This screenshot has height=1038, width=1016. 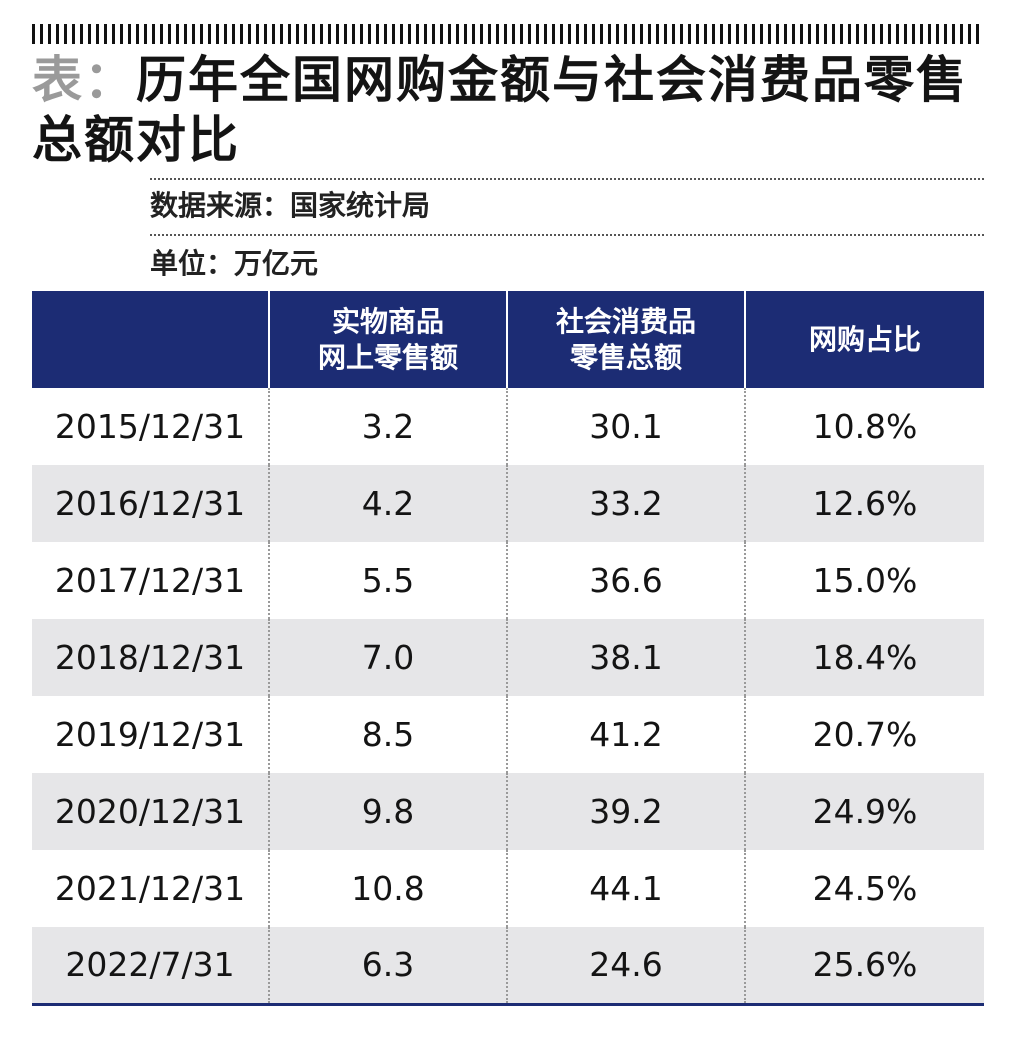 I want to click on online-share-cell: 10.8%, so click(x=864, y=426).